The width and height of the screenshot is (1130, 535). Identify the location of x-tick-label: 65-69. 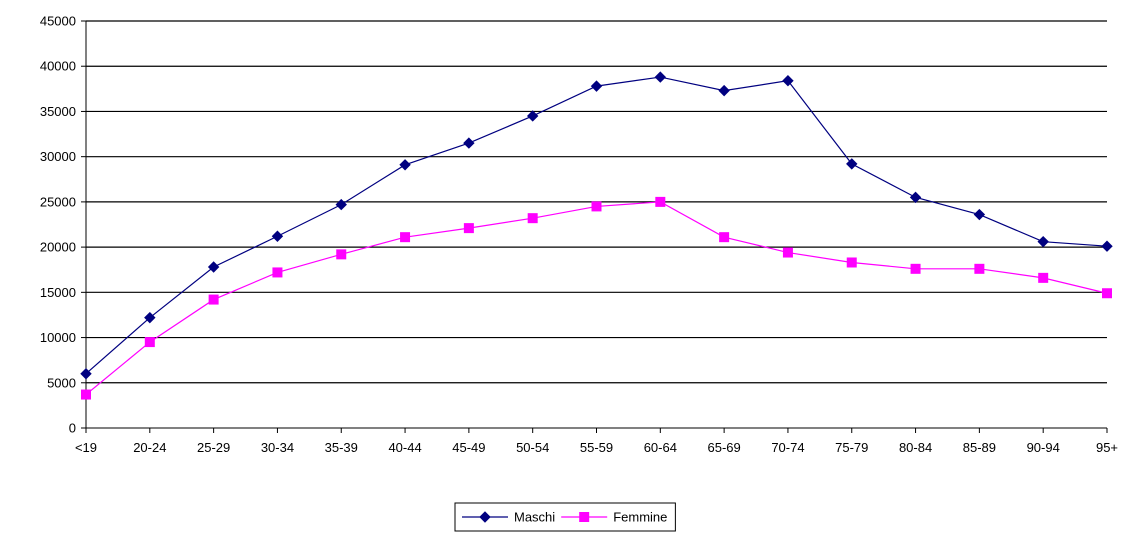
(724, 447).